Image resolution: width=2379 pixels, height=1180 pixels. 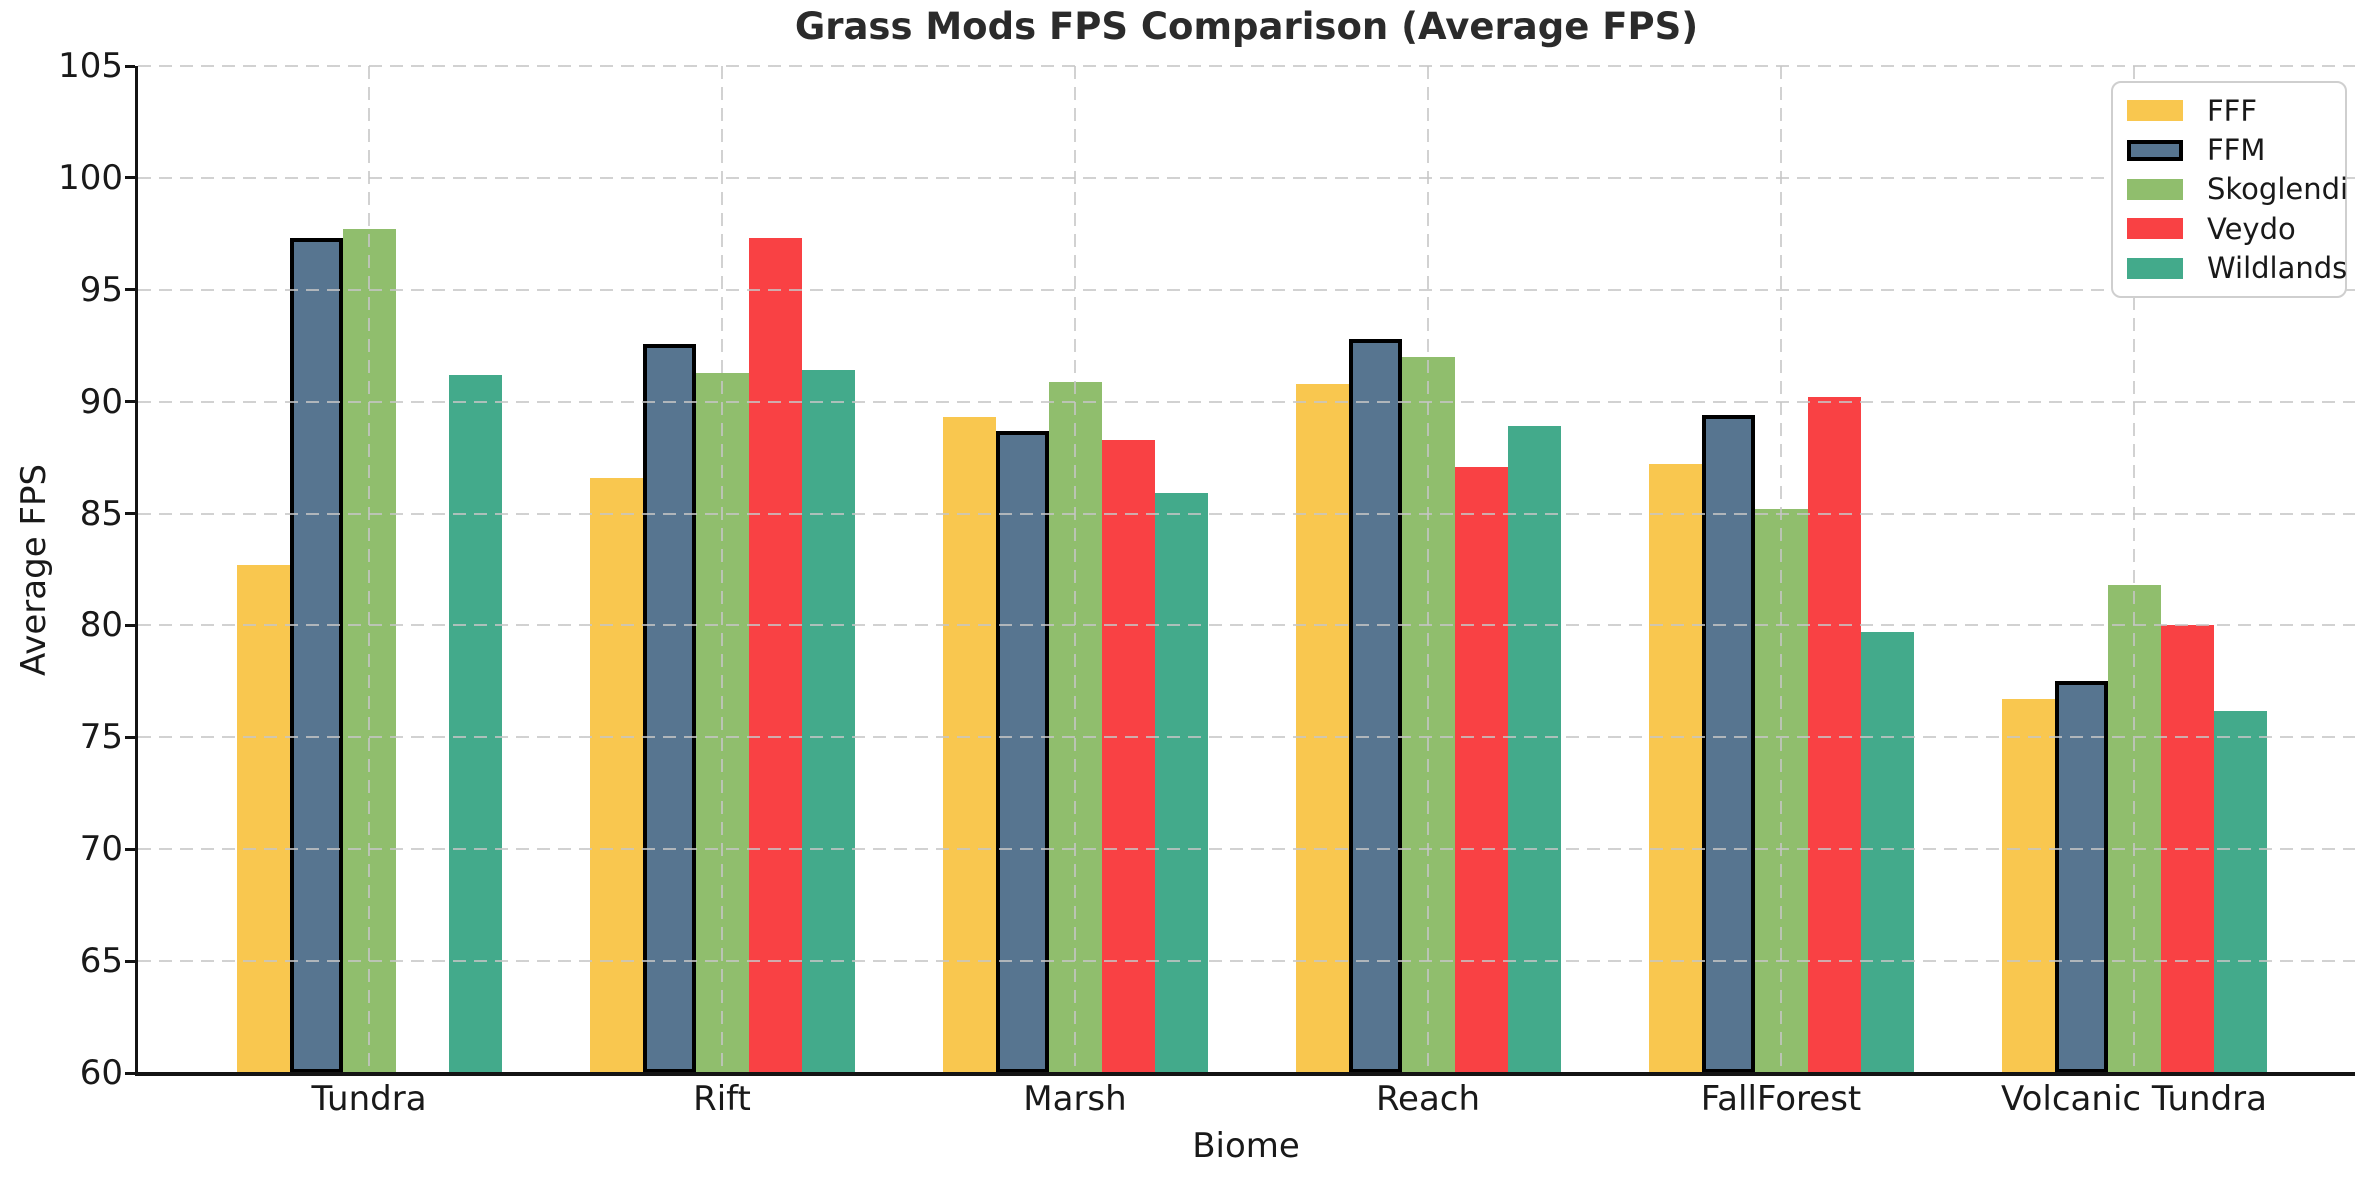 What do you see at coordinates (2081, 877) in the screenshot?
I see `bar-Volcanic-Tundra-FFM` at bounding box center [2081, 877].